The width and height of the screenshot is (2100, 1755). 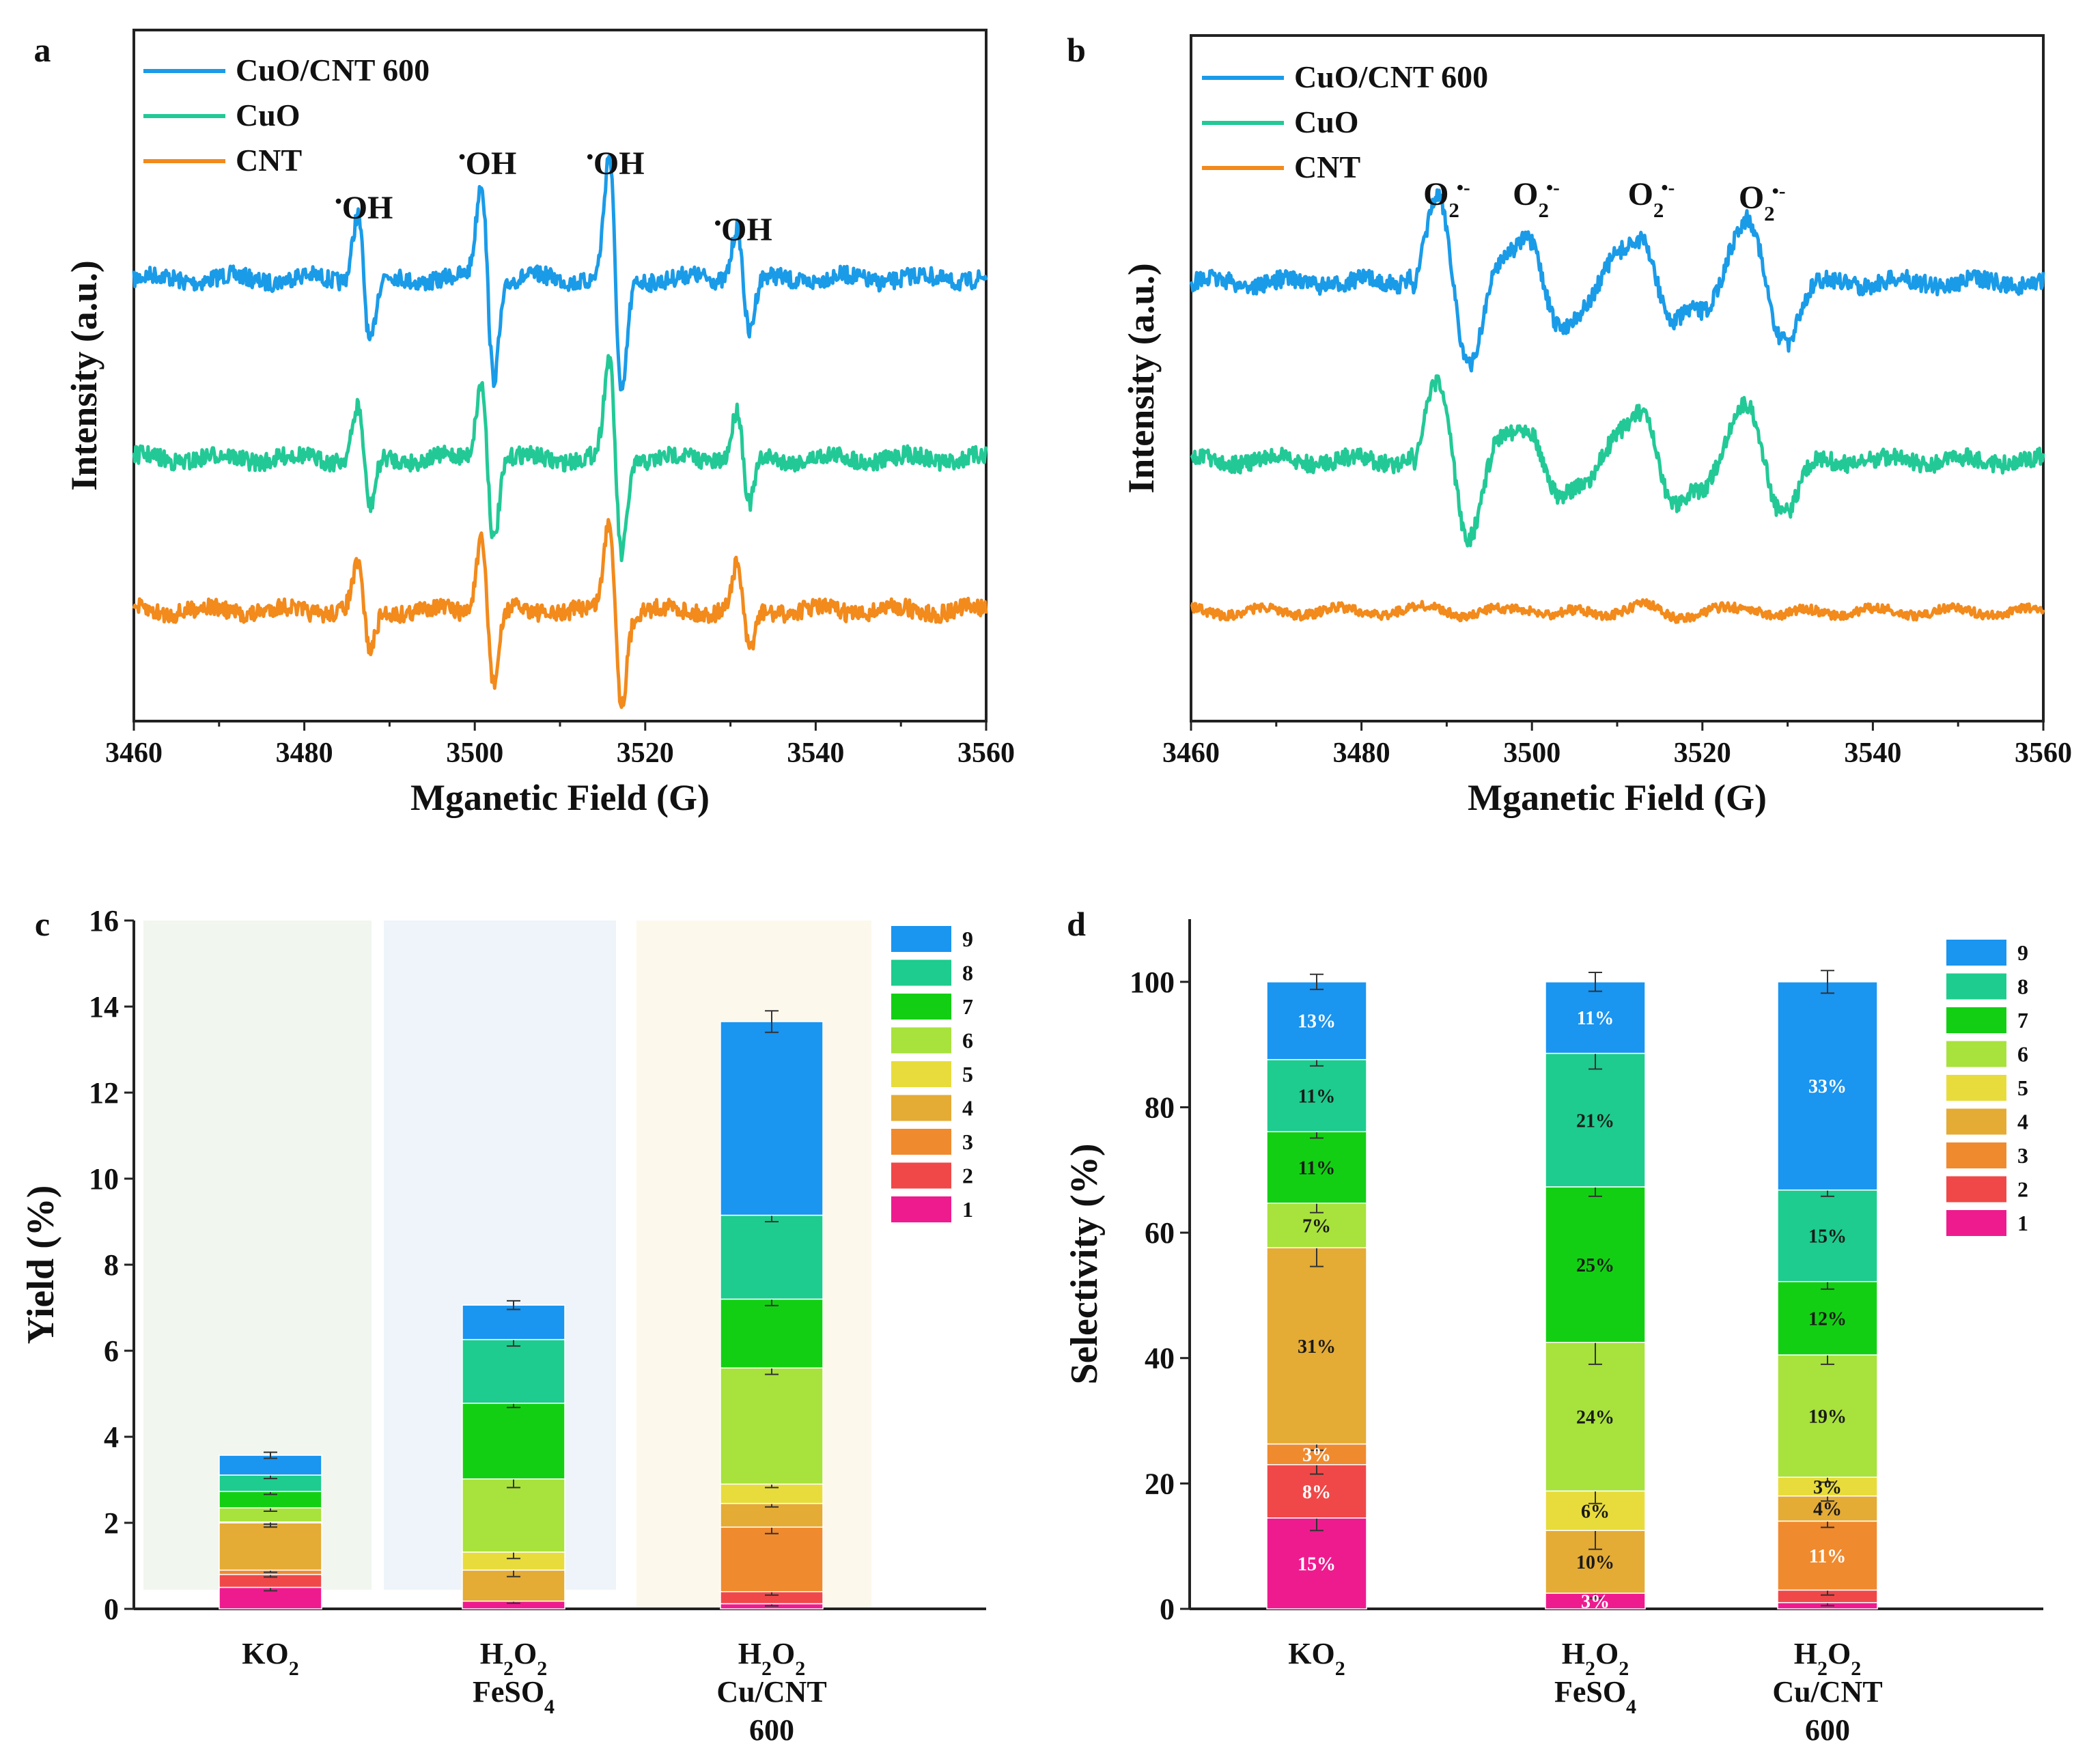 I want to click on legend-label: 2, so click(x=2022, y=1189).